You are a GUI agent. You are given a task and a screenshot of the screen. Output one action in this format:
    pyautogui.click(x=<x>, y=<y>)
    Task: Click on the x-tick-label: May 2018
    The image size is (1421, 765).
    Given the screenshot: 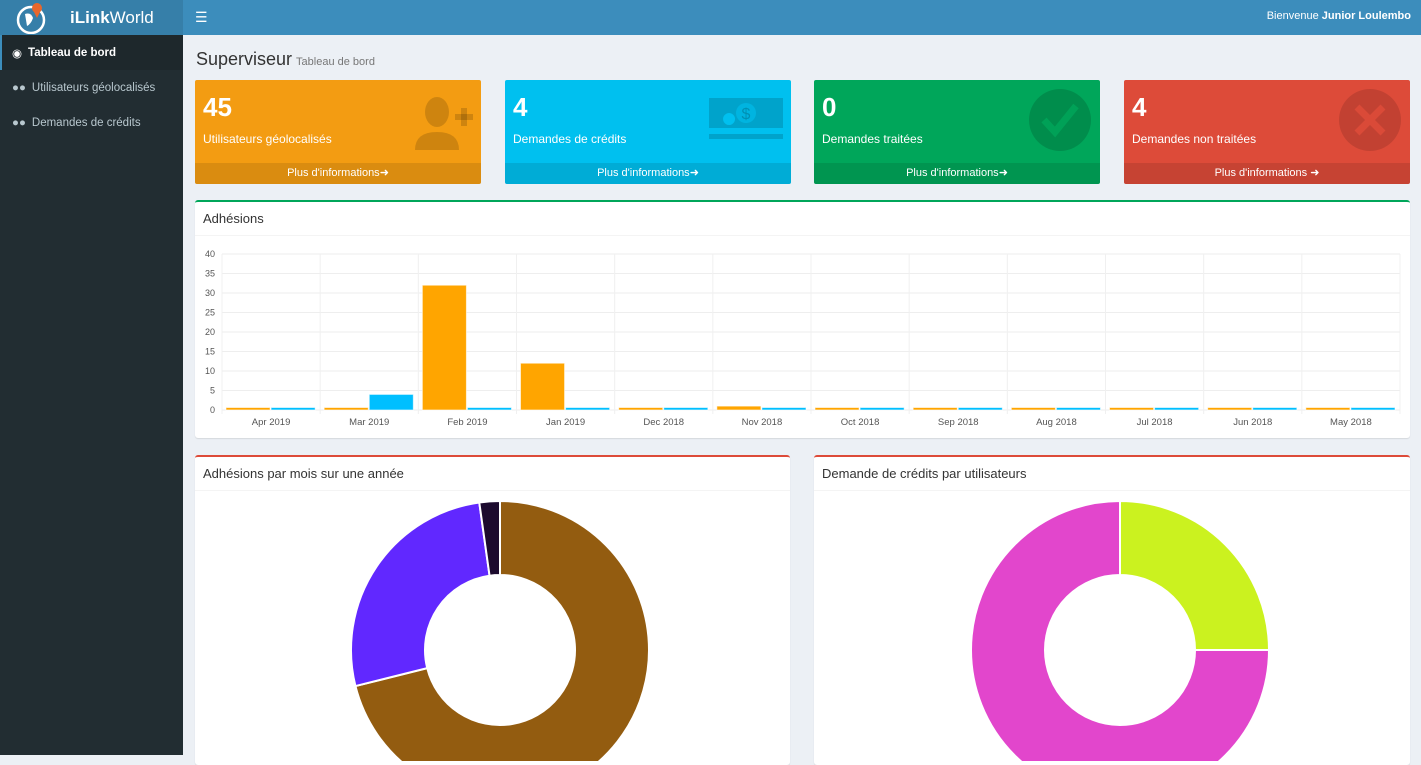 What is the action you would take?
    pyautogui.click(x=1351, y=422)
    